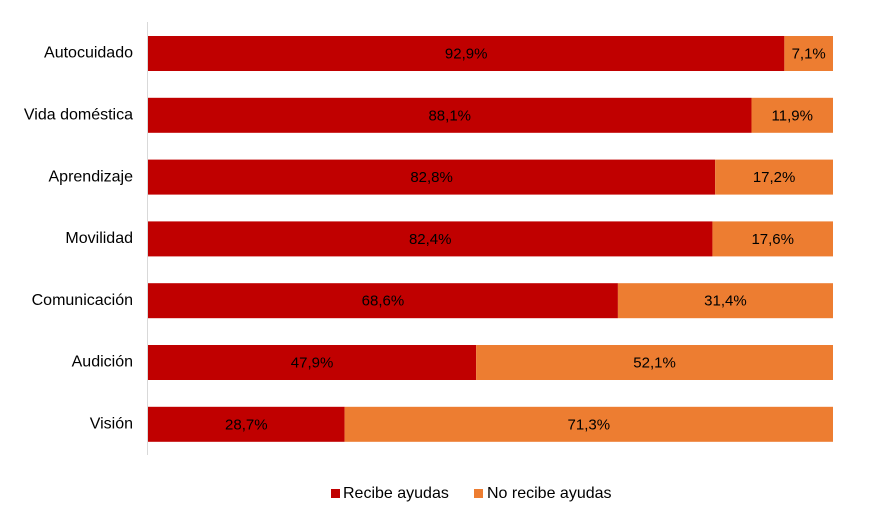 This screenshot has height=524, width=871. I want to click on data-label: 7,1%, so click(809, 53).